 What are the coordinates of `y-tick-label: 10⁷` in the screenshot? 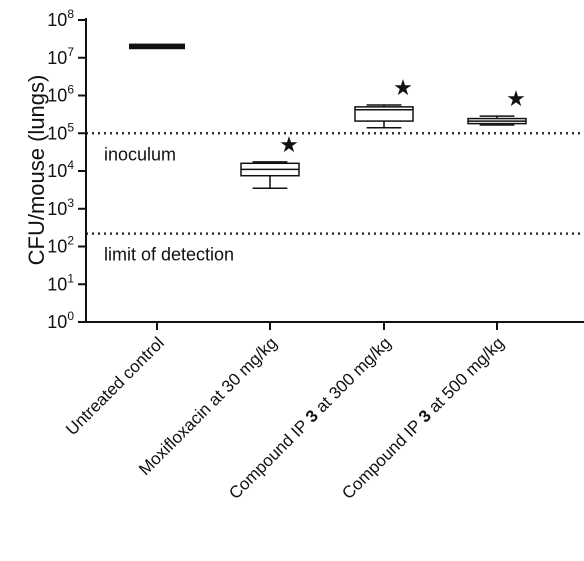 It's located at (60, 56).